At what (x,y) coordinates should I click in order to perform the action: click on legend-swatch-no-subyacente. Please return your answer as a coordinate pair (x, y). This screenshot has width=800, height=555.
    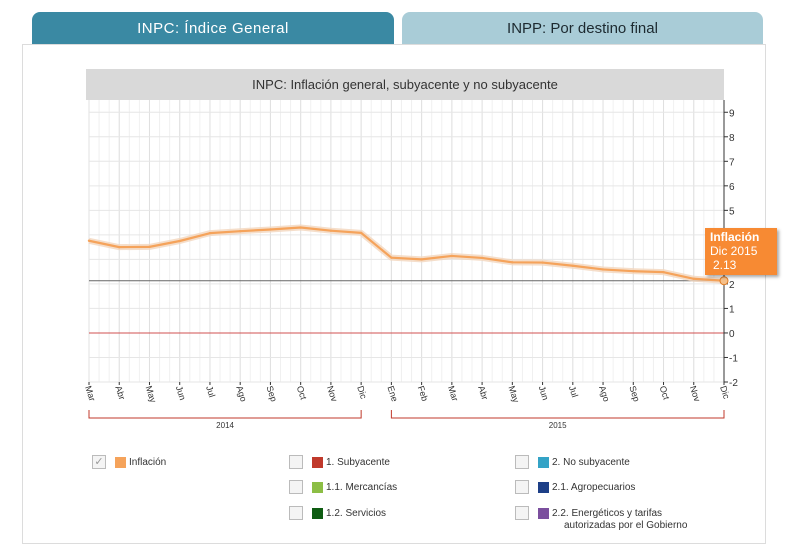
    Looking at the image, I should click on (543, 462).